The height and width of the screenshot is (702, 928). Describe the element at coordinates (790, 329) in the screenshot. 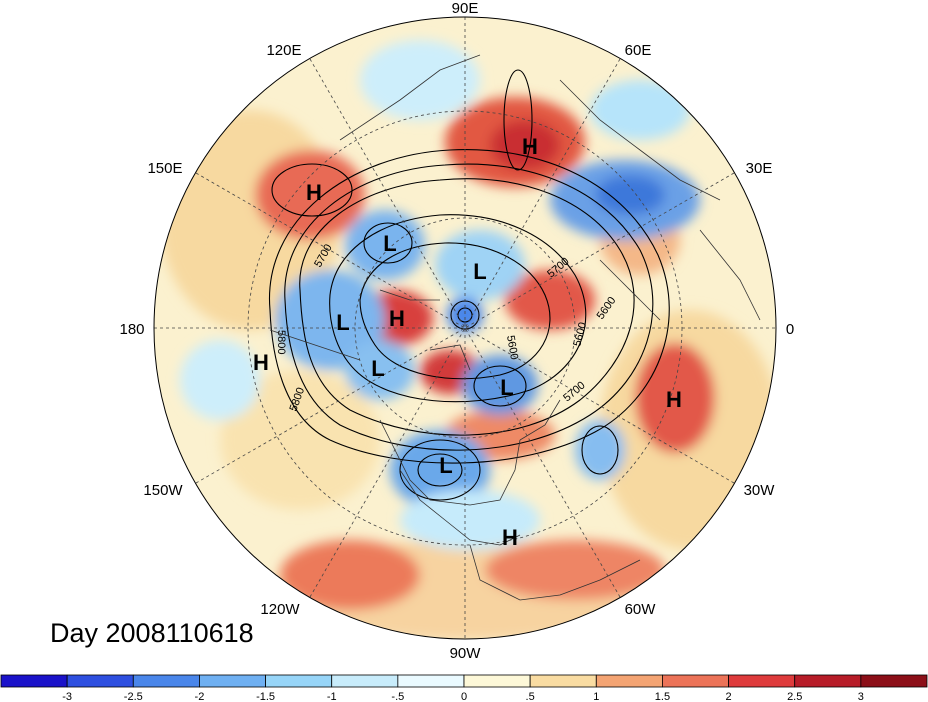

I see `lon-label-0: 0` at that location.